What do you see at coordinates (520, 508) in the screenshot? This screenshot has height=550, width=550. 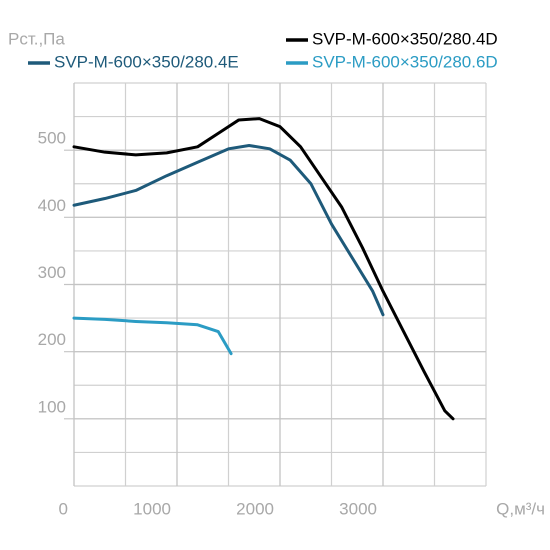 I see `x-axis-label: Q,м³/ч` at bounding box center [520, 508].